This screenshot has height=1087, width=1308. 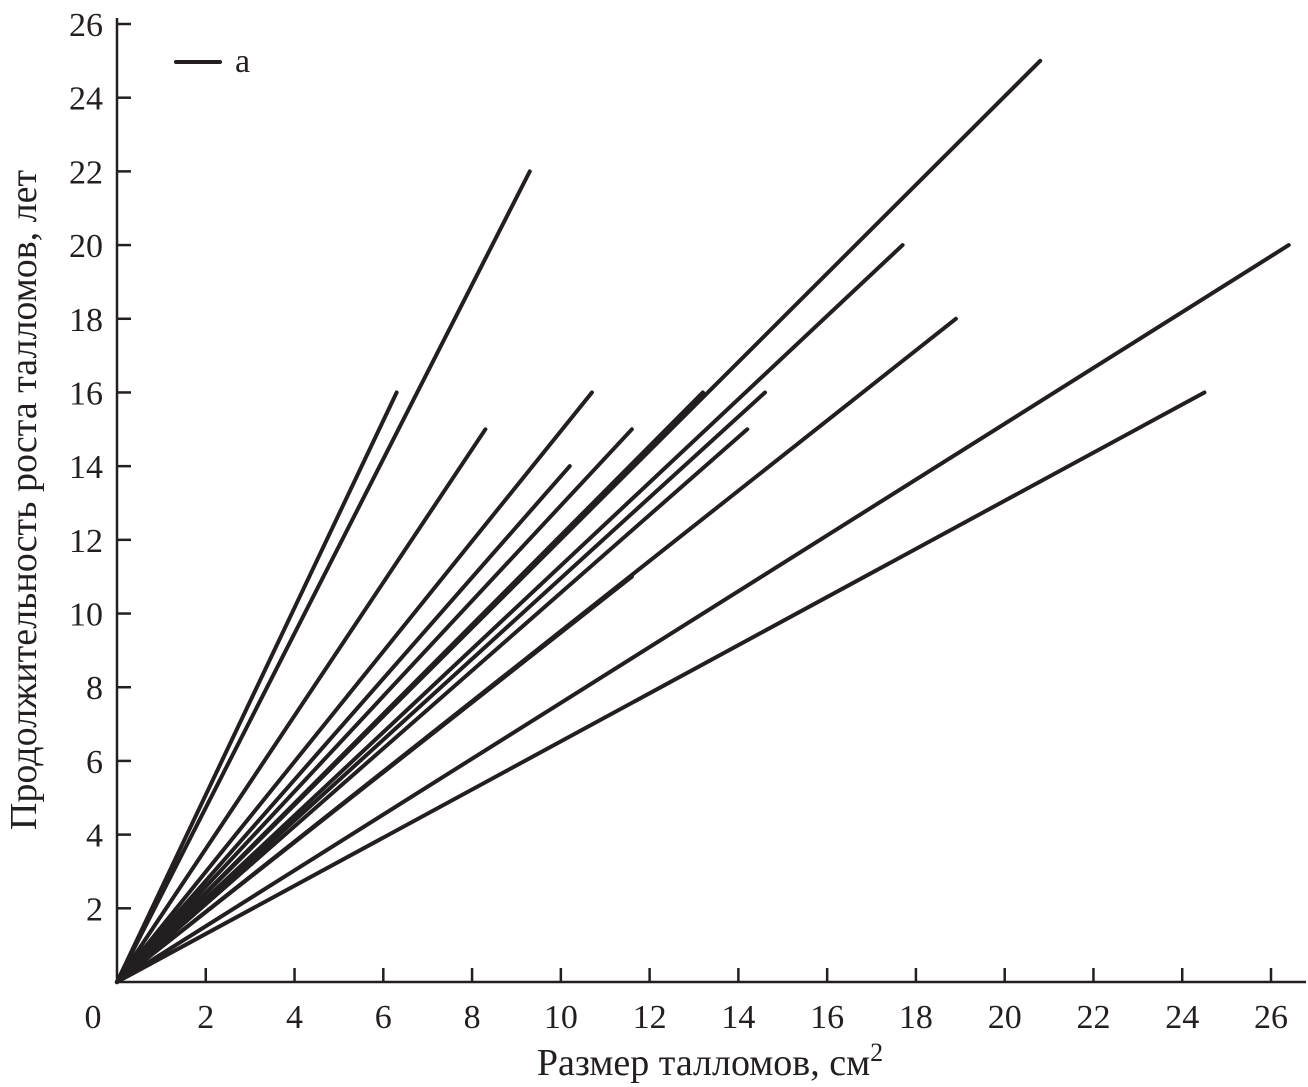 What do you see at coordinates (93, 1017) in the screenshot?
I see `x-tick-label: 0` at bounding box center [93, 1017].